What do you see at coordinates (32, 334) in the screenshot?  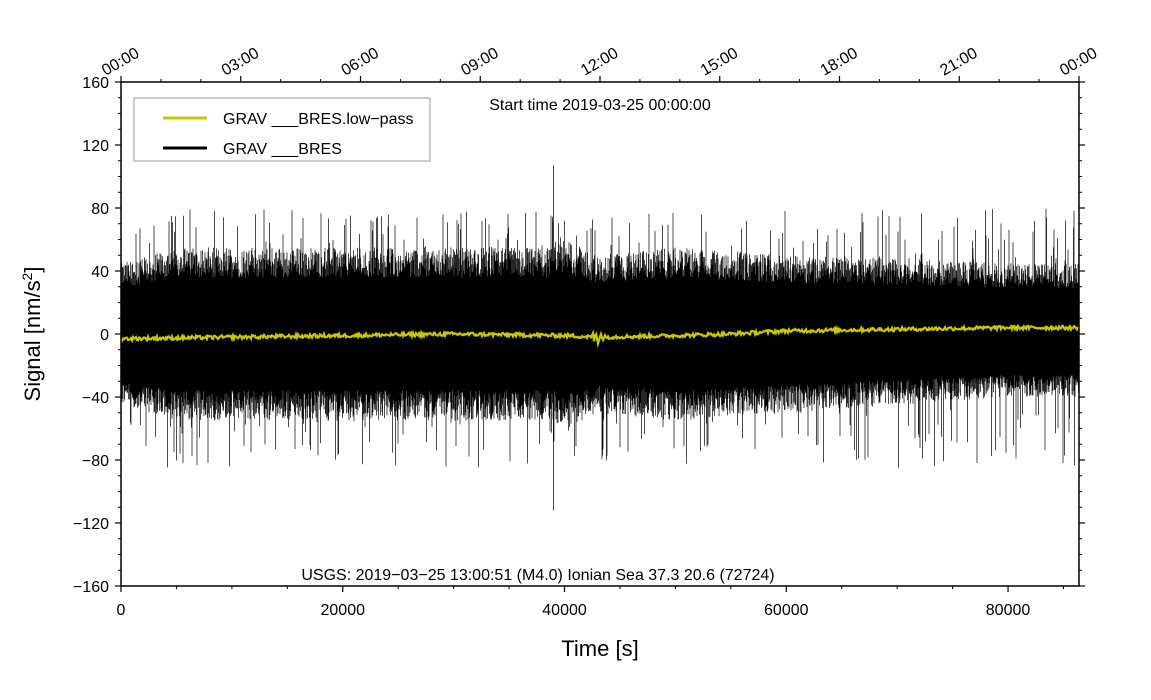 I see `y-axis-label: Signal [nm/s2]` at bounding box center [32, 334].